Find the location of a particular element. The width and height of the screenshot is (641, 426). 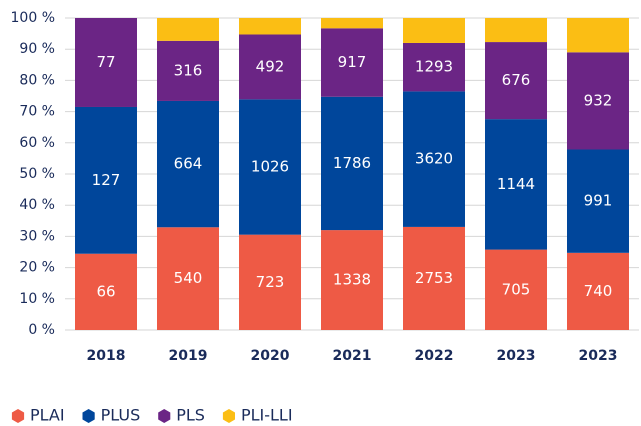

y-tick-label: 50 % is located at coordinates (37, 174).